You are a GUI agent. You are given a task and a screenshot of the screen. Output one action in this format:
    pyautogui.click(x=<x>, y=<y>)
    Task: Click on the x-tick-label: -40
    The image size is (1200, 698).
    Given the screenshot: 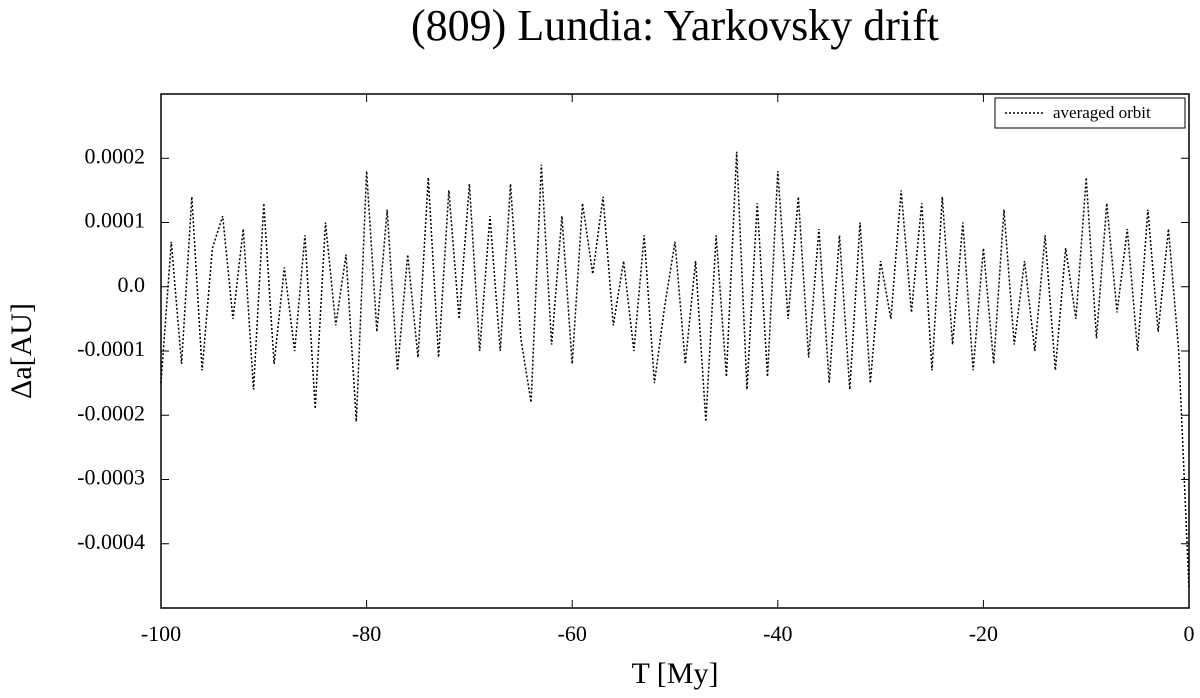 What is the action you would take?
    pyautogui.click(x=777, y=633)
    